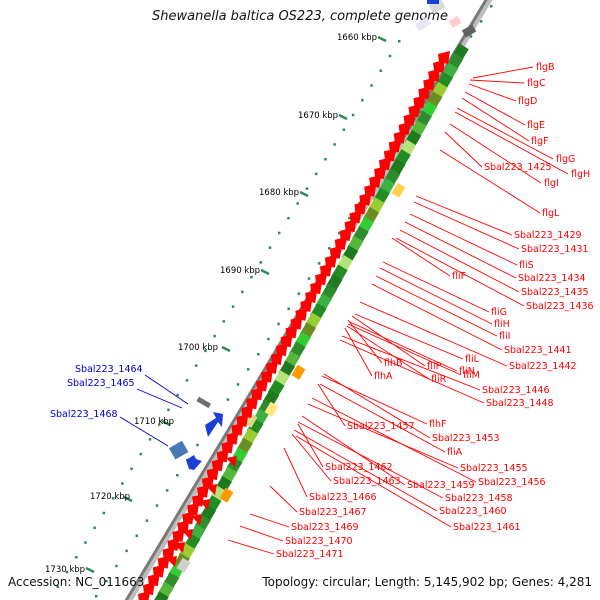 The width and height of the screenshot is (600, 600). What do you see at coordinates (473, 511) in the screenshot?
I see `gene-label: Sbal223_1460` at bounding box center [473, 511].